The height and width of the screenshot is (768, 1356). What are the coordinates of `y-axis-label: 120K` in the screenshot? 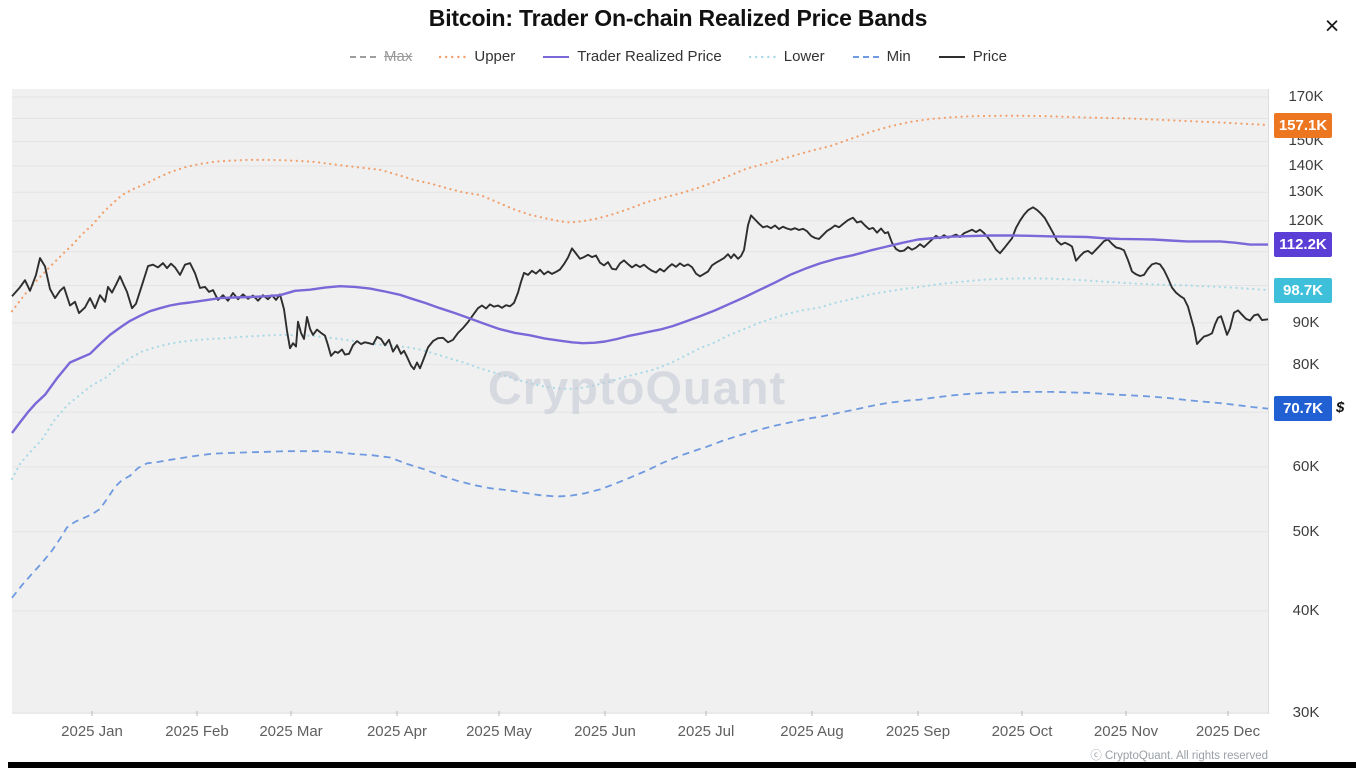 It's located at (1306, 220).